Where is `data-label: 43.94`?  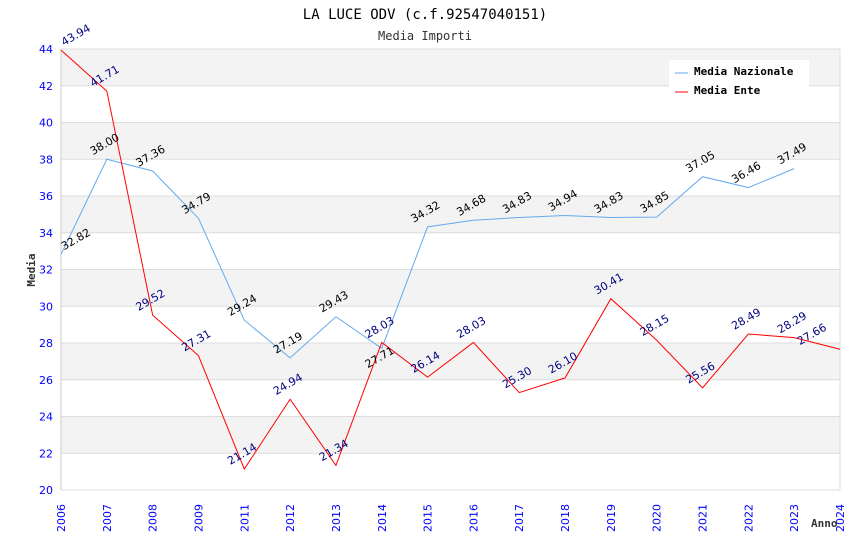
data-label: 43.94 is located at coordinates (76, 35).